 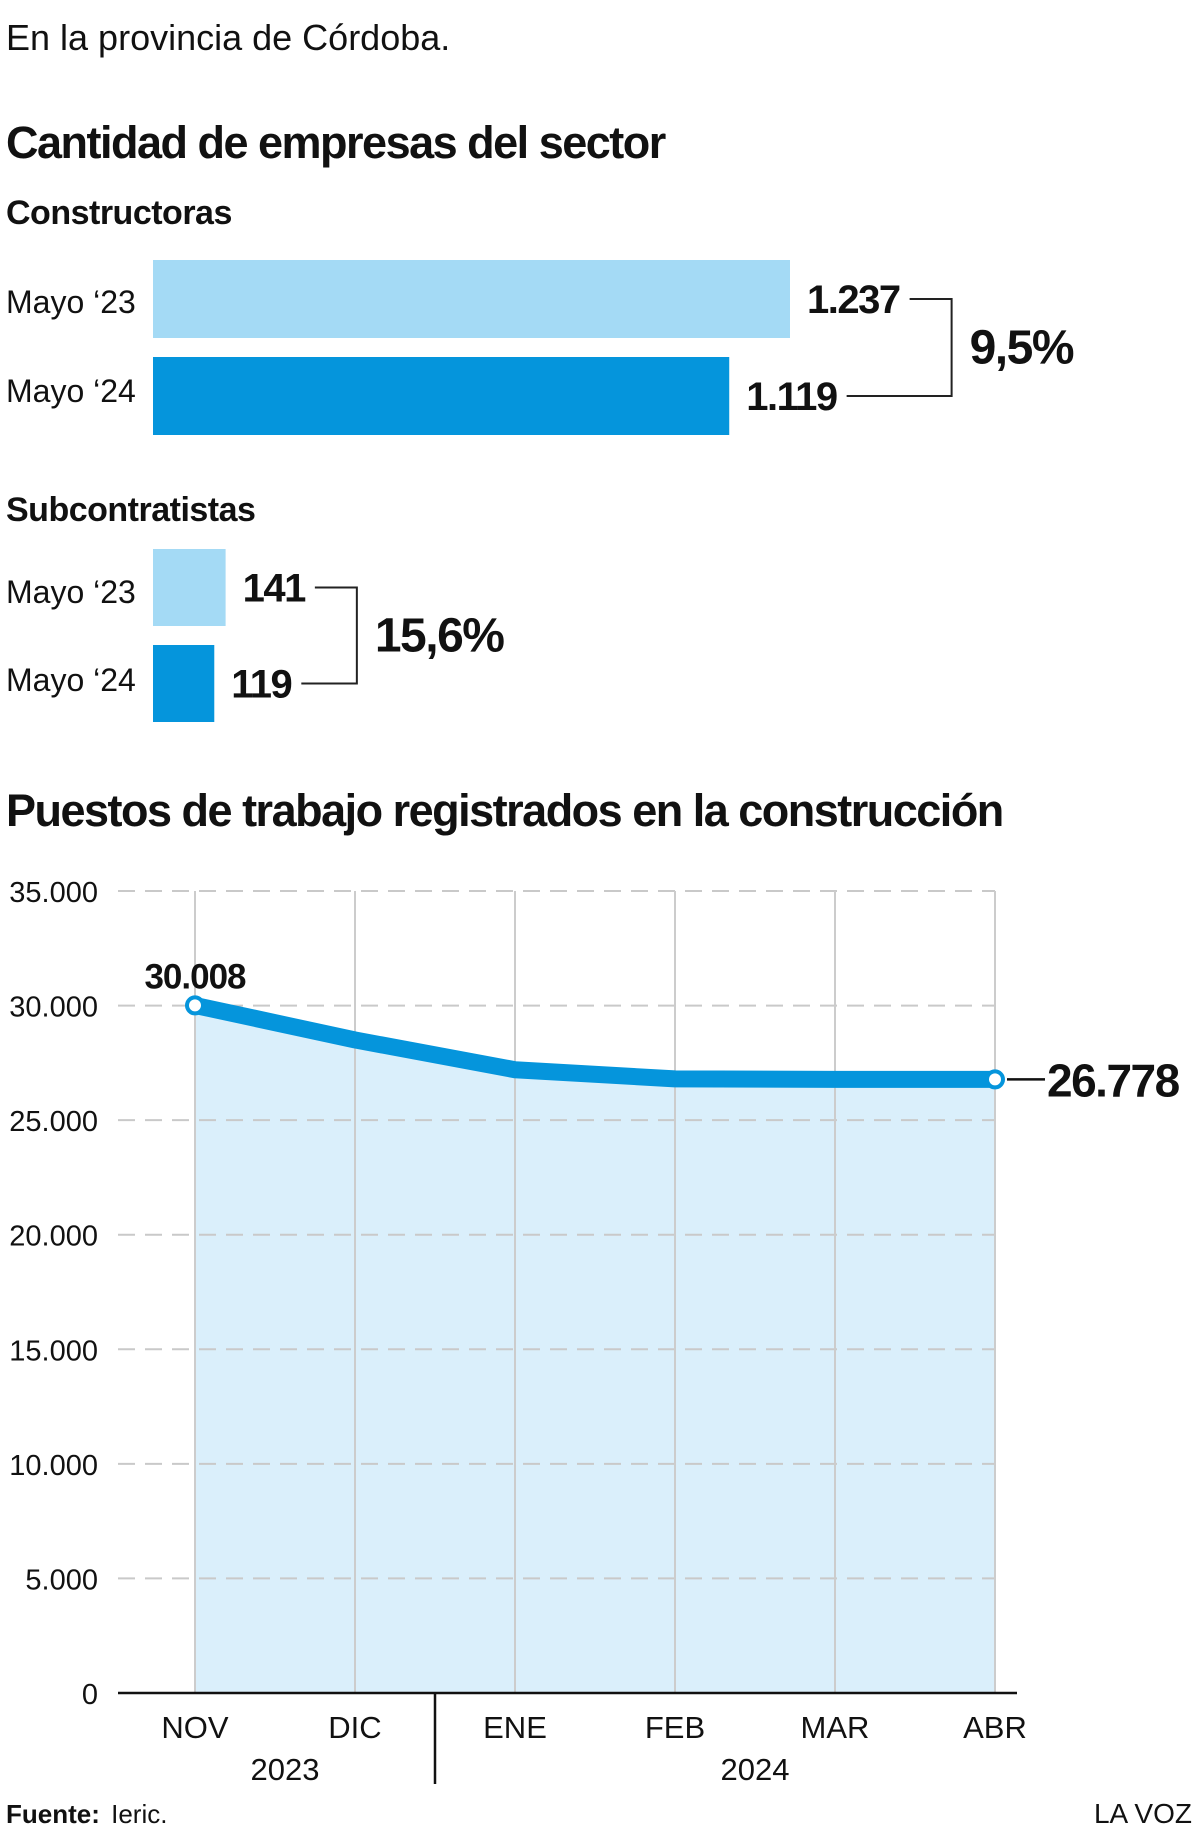 What do you see at coordinates (71, 592) in the screenshot?
I see `subcontratistas-category-label: Mayo ‘23` at bounding box center [71, 592].